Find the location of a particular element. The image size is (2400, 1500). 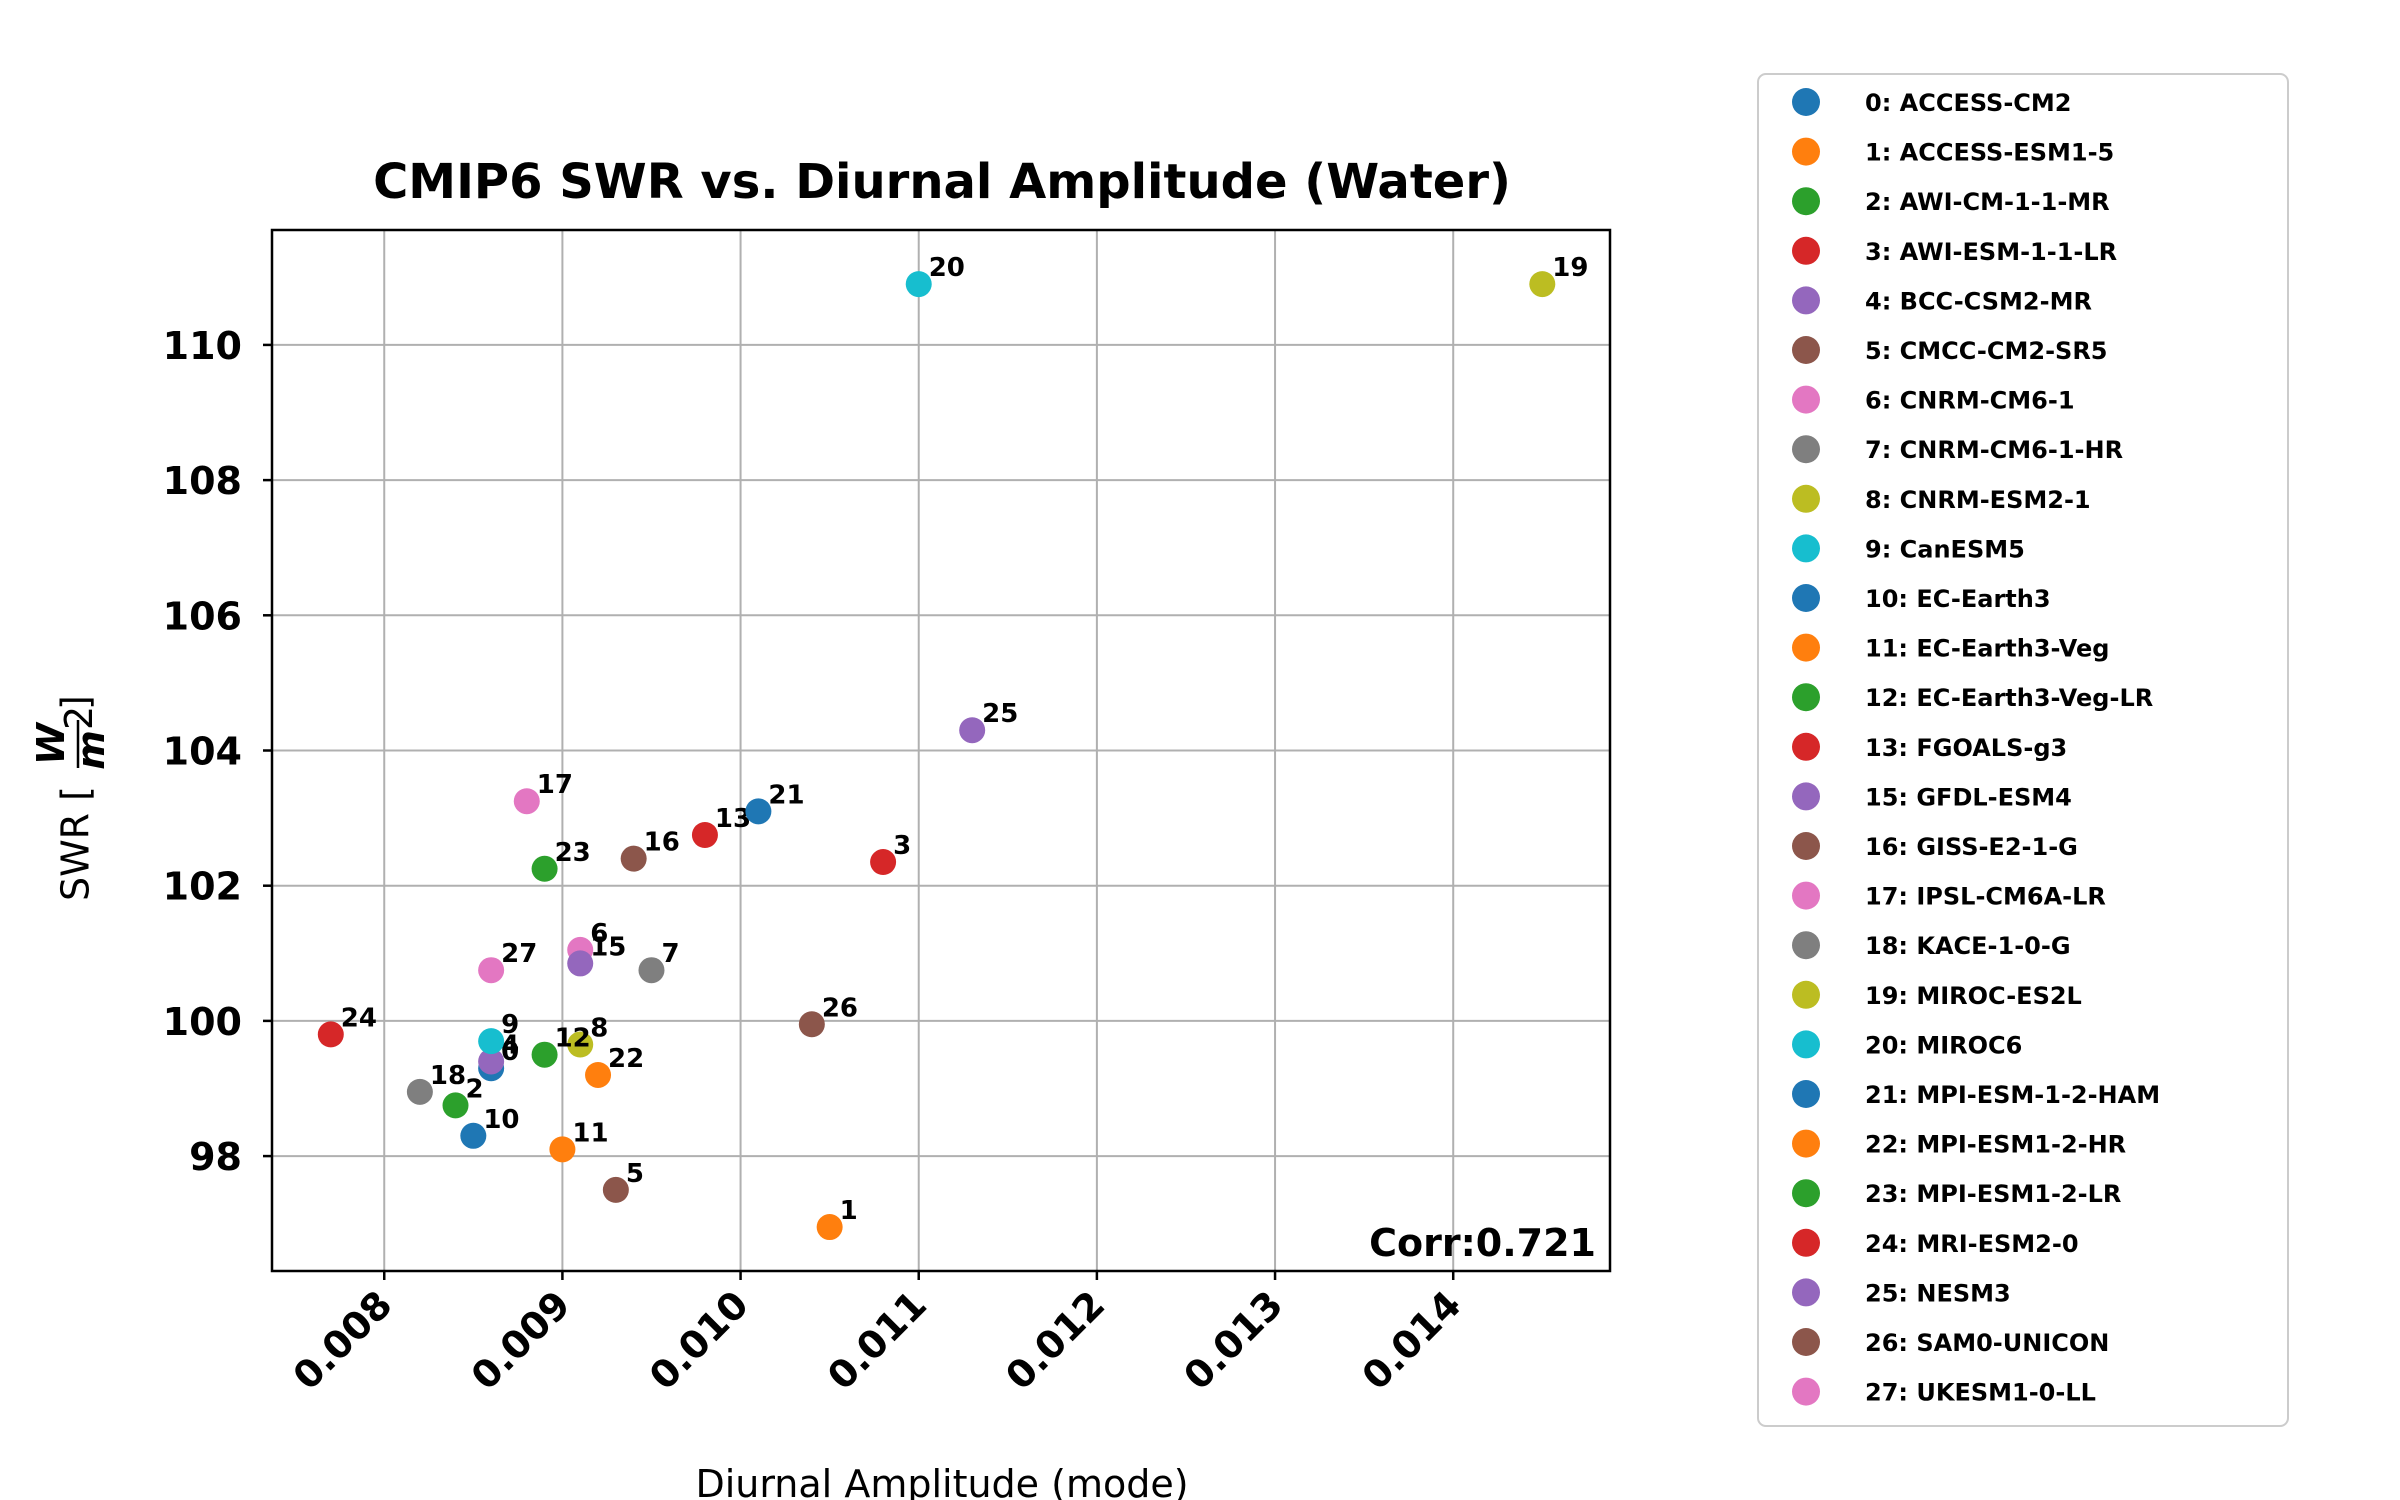

legend-label: 10: EC-Earth3 is located at coordinates (1958, 599).